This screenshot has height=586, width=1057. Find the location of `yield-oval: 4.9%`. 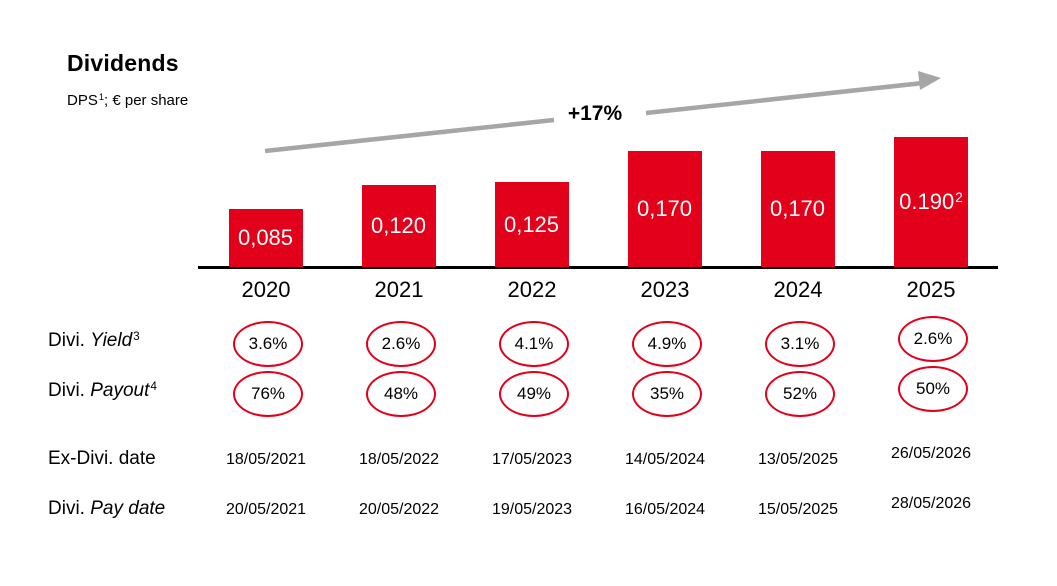

yield-oval: 4.9% is located at coordinates (667, 344).